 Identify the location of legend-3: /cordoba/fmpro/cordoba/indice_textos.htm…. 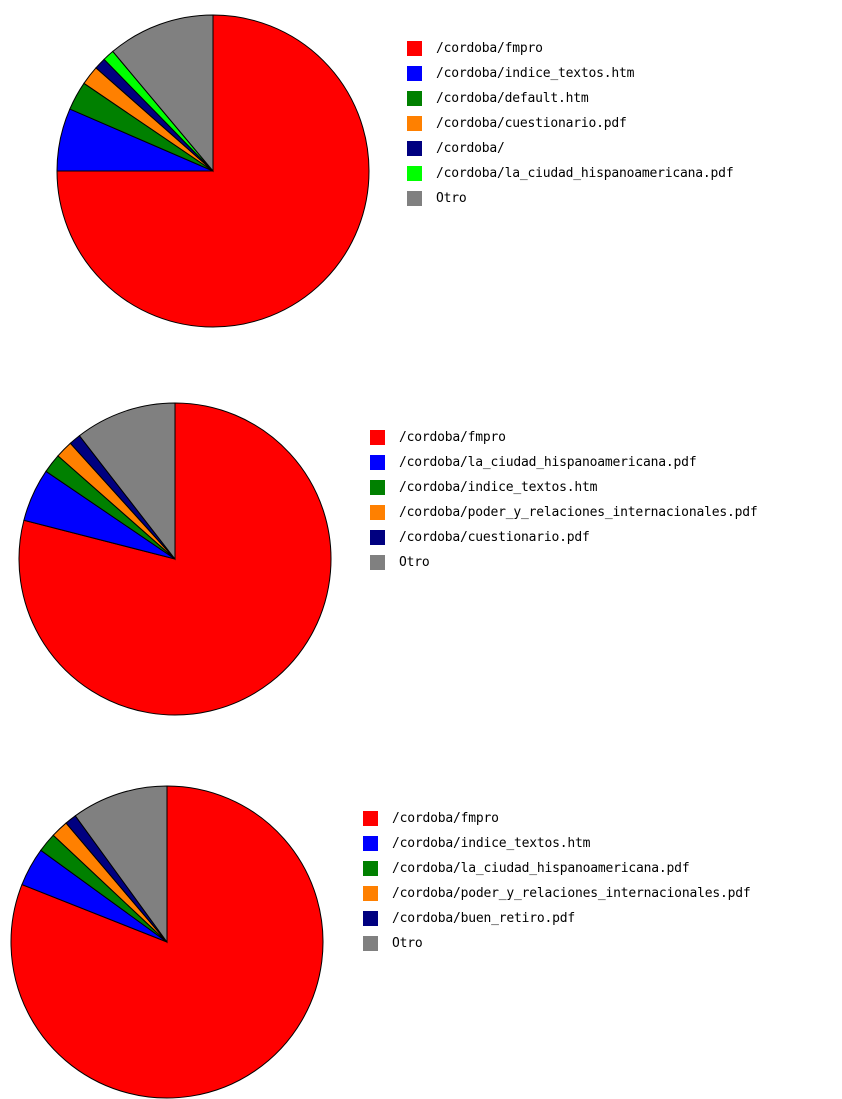
(557, 881).